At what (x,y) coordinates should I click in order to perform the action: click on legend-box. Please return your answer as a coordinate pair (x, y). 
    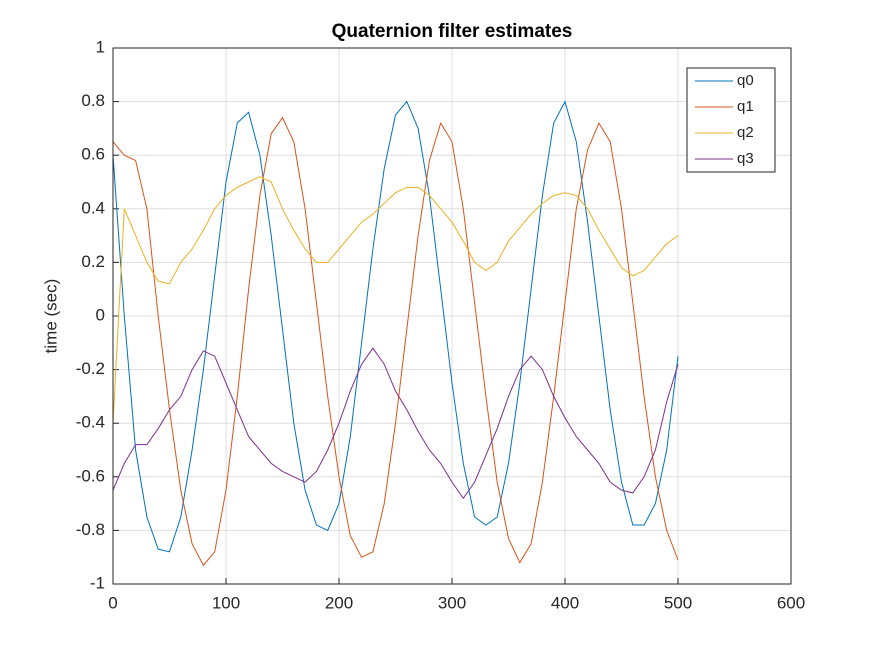
    Looking at the image, I should click on (731, 120).